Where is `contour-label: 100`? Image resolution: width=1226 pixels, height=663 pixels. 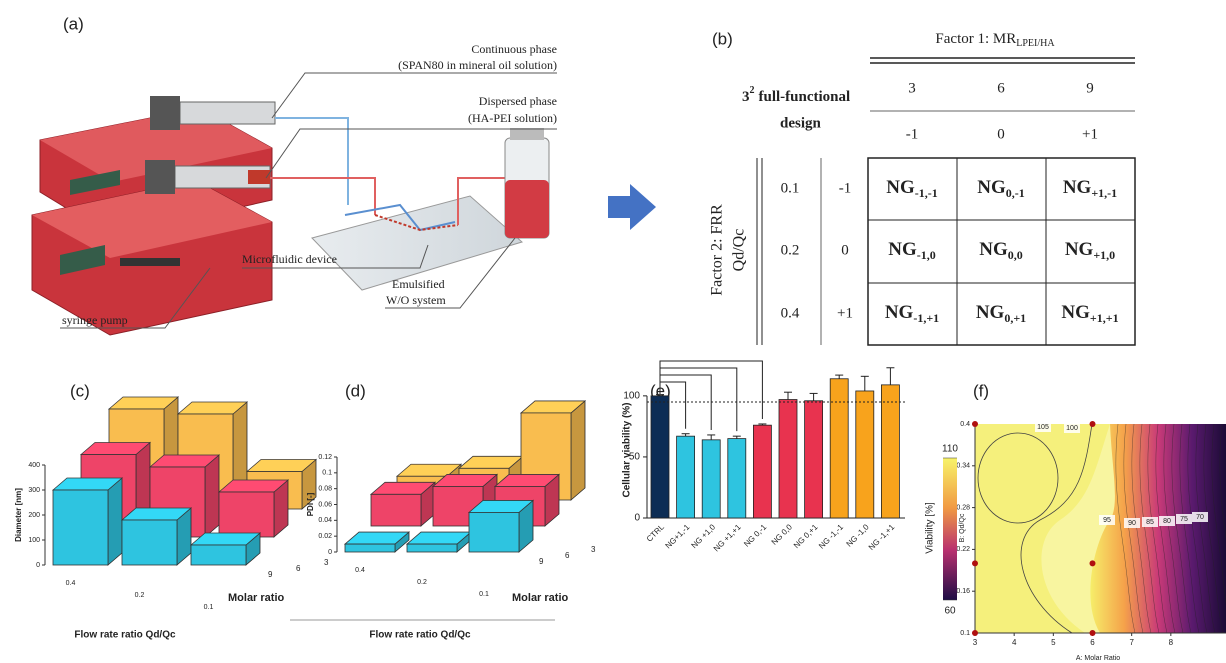
contour-label: 100 is located at coordinates (1072, 428).